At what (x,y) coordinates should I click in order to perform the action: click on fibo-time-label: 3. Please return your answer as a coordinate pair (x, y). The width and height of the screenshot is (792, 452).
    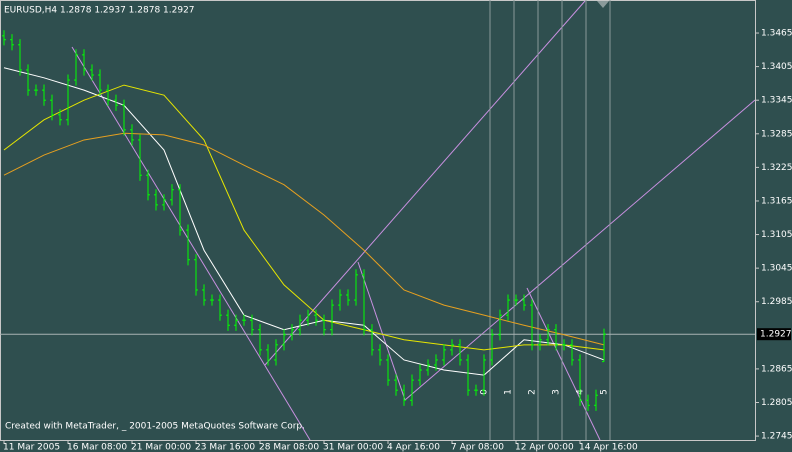
    Looking at the image, I should click on (557, 392).